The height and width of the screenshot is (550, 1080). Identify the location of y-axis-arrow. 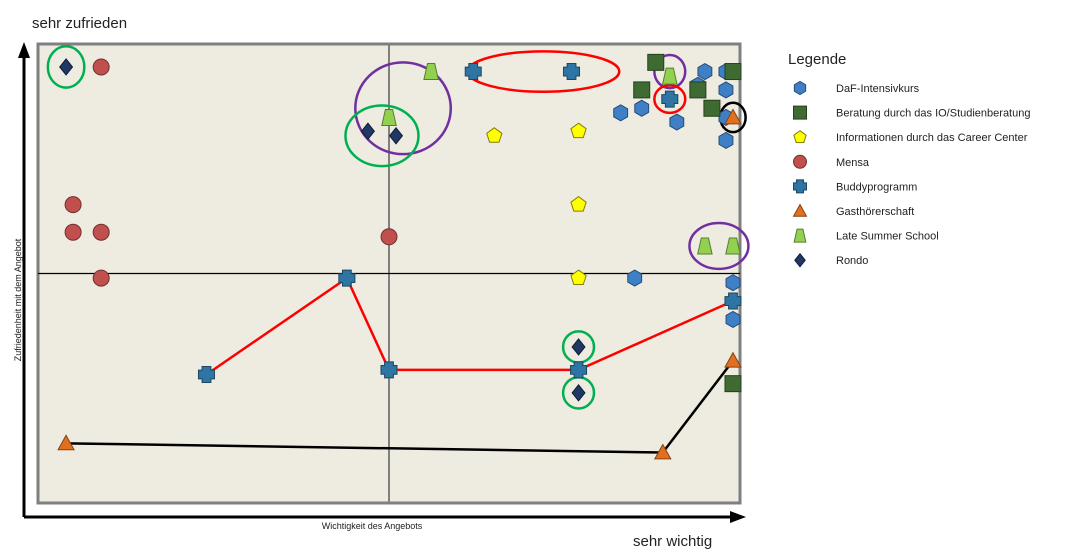
(24, 50).